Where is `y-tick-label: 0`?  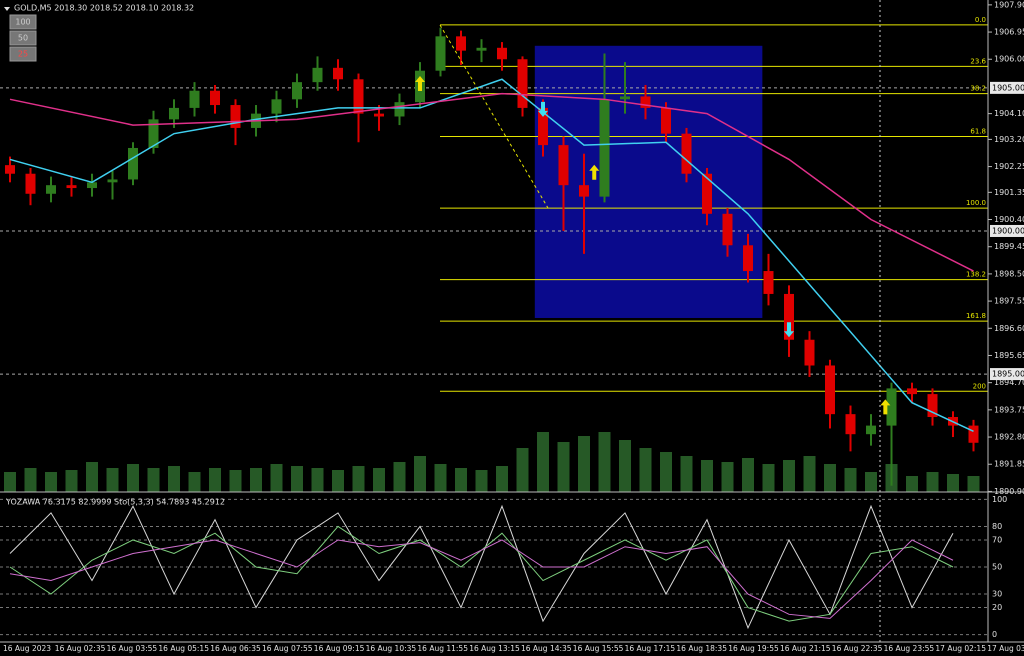
y-tick-label: 0 is located at coordinates (994, 634).